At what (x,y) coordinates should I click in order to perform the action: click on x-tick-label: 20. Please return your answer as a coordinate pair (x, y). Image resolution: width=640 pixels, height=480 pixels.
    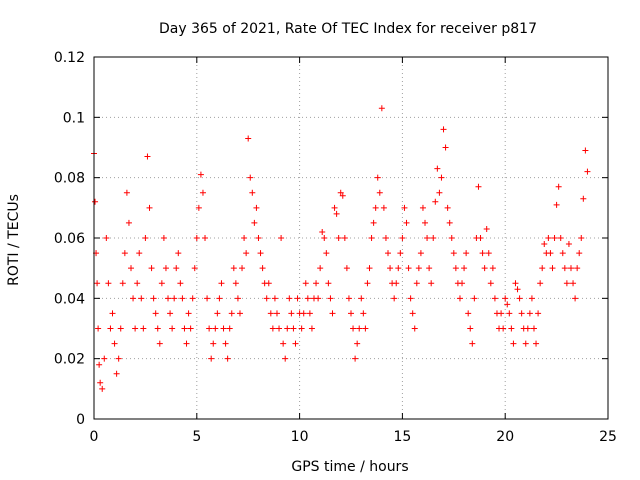
    Looking at the image, I should click on (505, 437).